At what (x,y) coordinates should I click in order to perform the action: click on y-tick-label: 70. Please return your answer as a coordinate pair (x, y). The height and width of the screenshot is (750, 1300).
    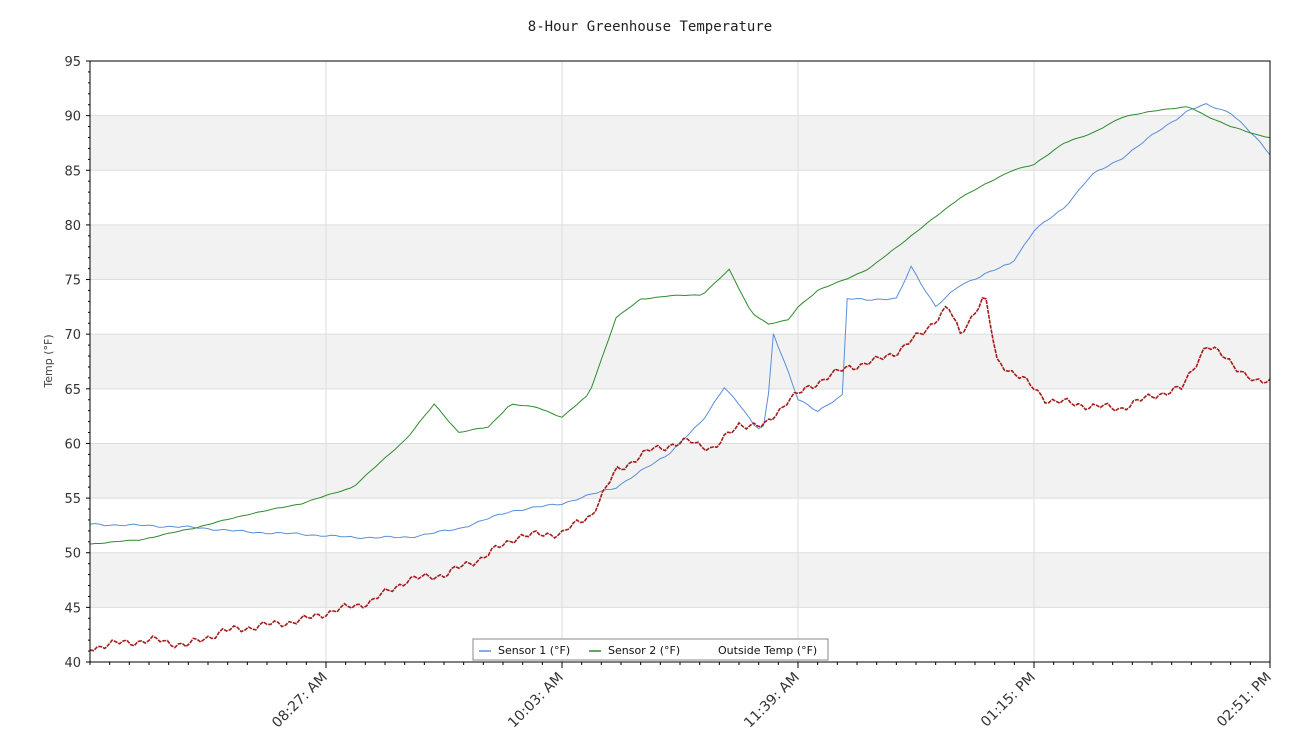
    Looking at the image, I should click on (72, 335).